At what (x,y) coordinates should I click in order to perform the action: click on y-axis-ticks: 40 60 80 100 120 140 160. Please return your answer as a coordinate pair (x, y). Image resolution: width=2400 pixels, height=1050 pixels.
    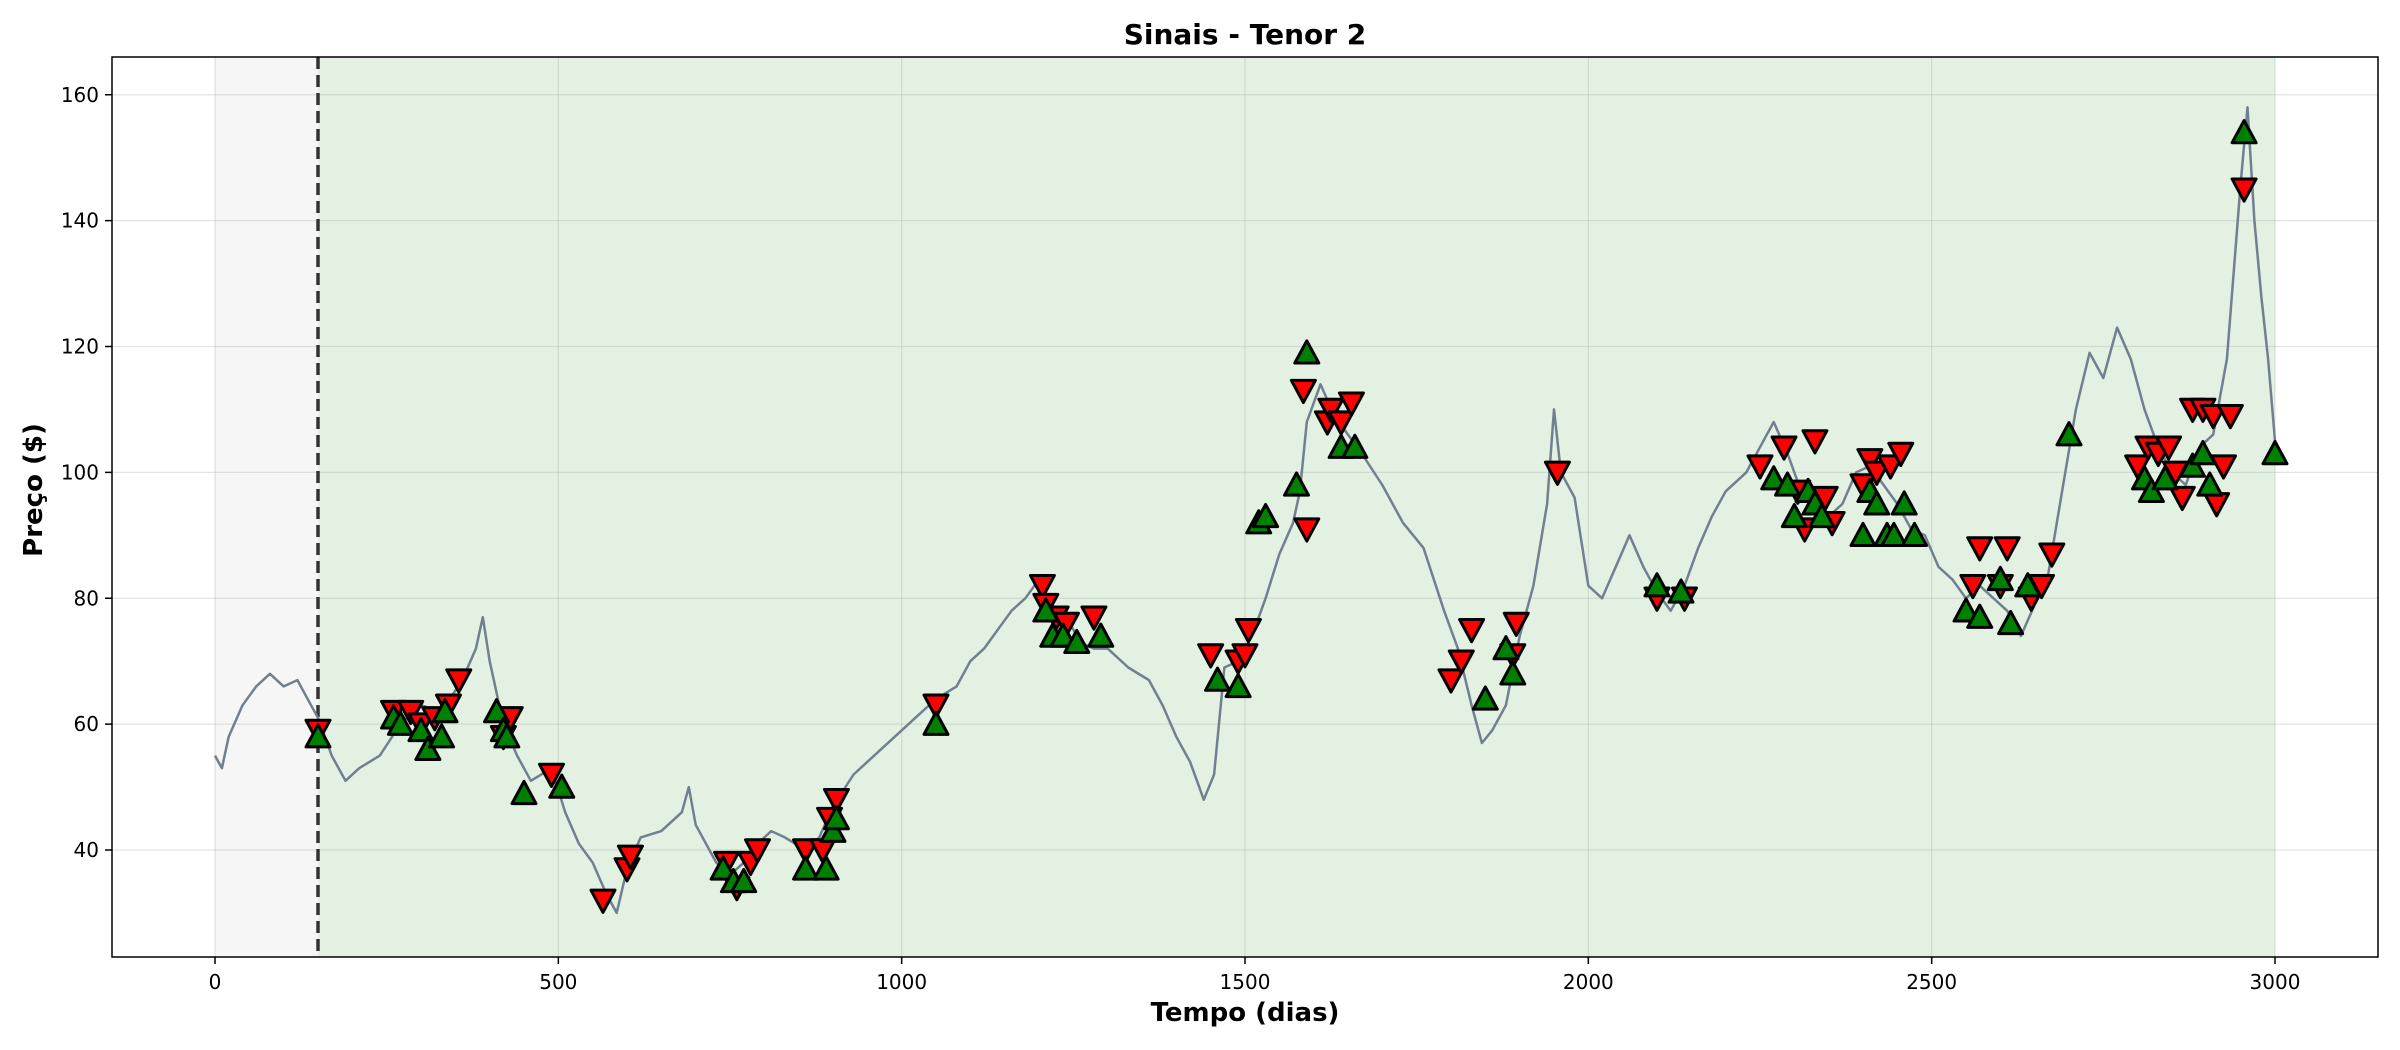
    Looking at the image, I should click on (86, 472).